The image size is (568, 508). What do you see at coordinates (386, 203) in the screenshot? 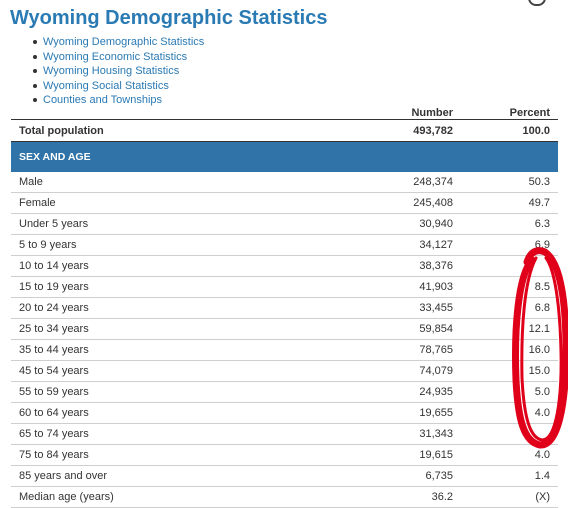
I see `row-number: 245,408` at bounding box center [386, 203].